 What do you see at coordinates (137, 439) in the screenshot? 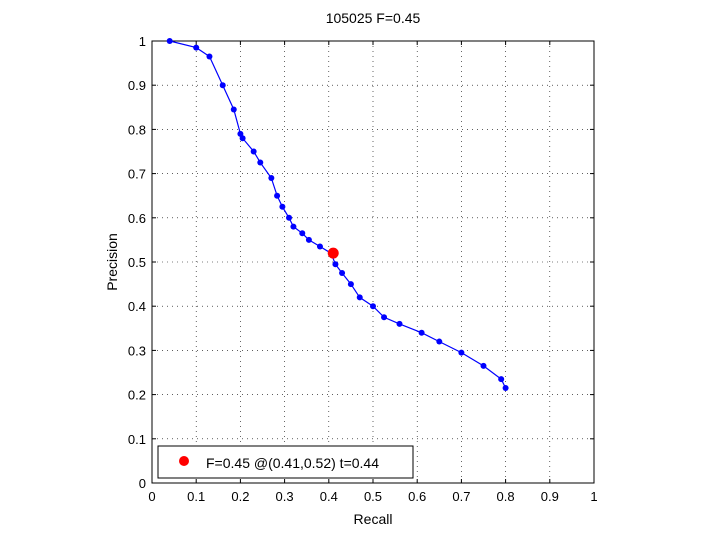
I see `y-tick-label: 0.1` at bounding box center [137, 439].